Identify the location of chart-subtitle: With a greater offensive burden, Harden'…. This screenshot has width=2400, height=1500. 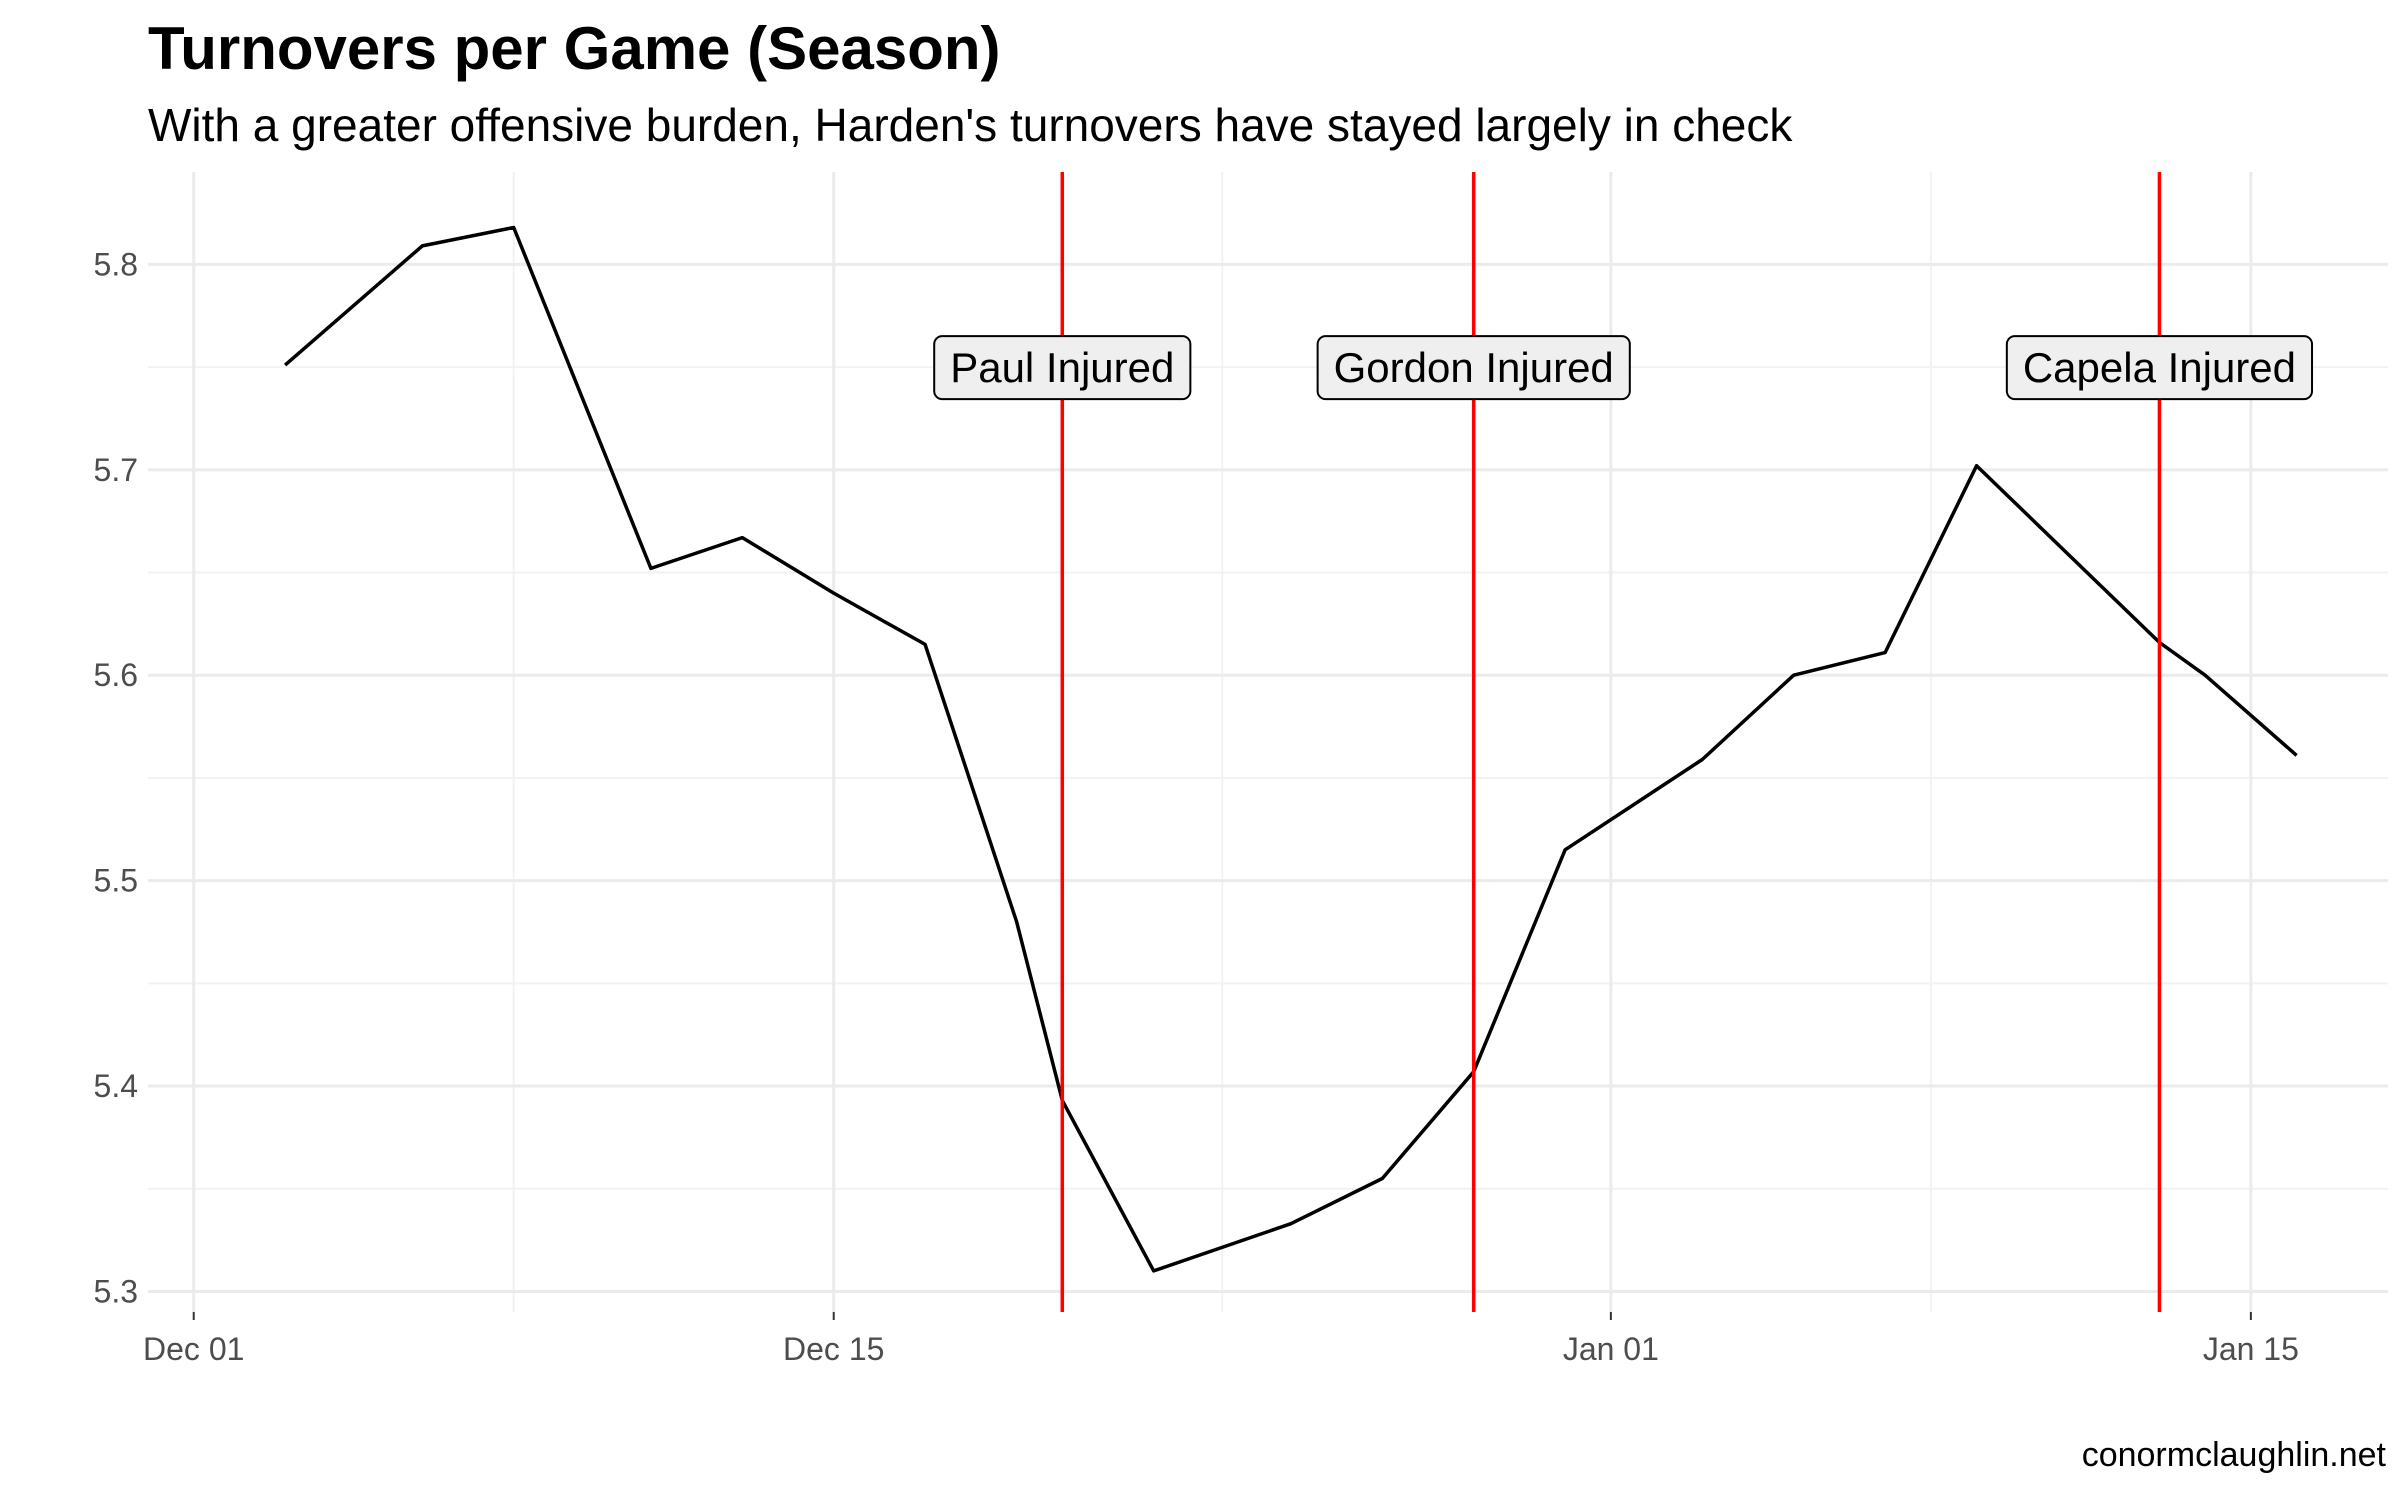
(970, 125).